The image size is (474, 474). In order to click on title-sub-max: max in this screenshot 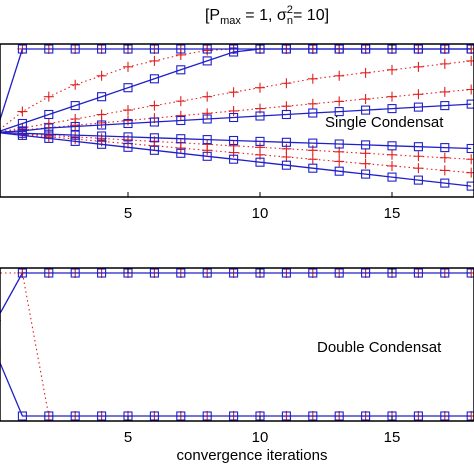, I will do `click(230, 21)`.